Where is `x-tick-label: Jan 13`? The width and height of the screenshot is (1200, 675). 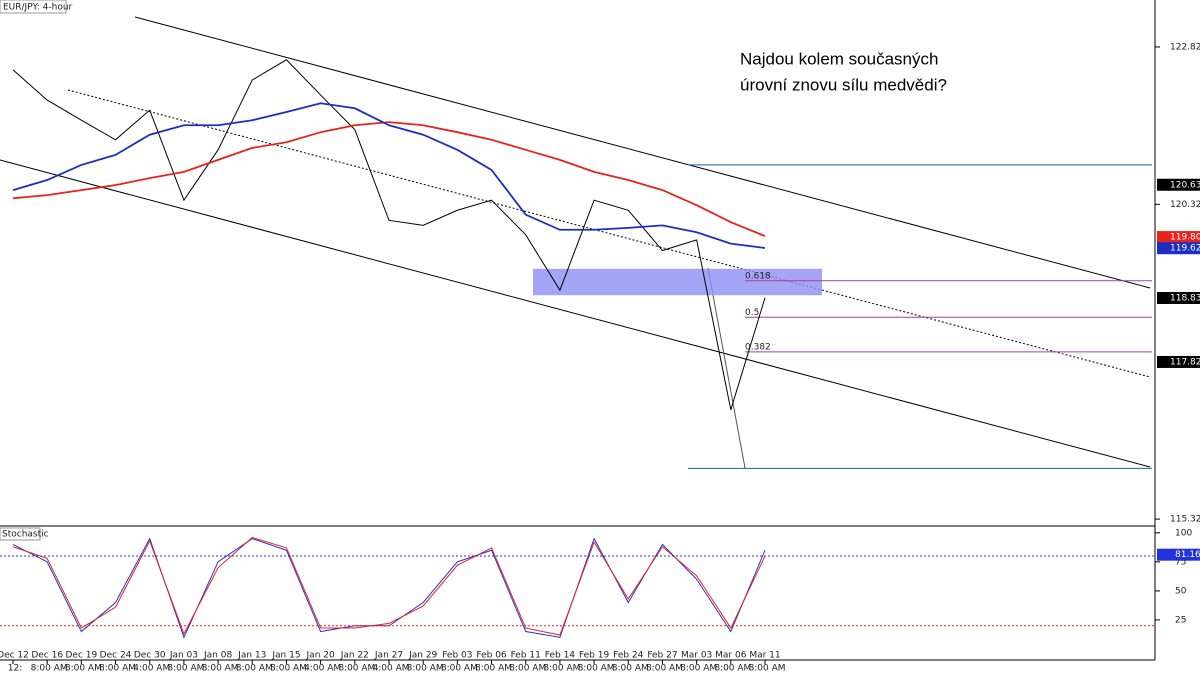 x-tick-label: Jan 13 is located at coordinates (251, 656).